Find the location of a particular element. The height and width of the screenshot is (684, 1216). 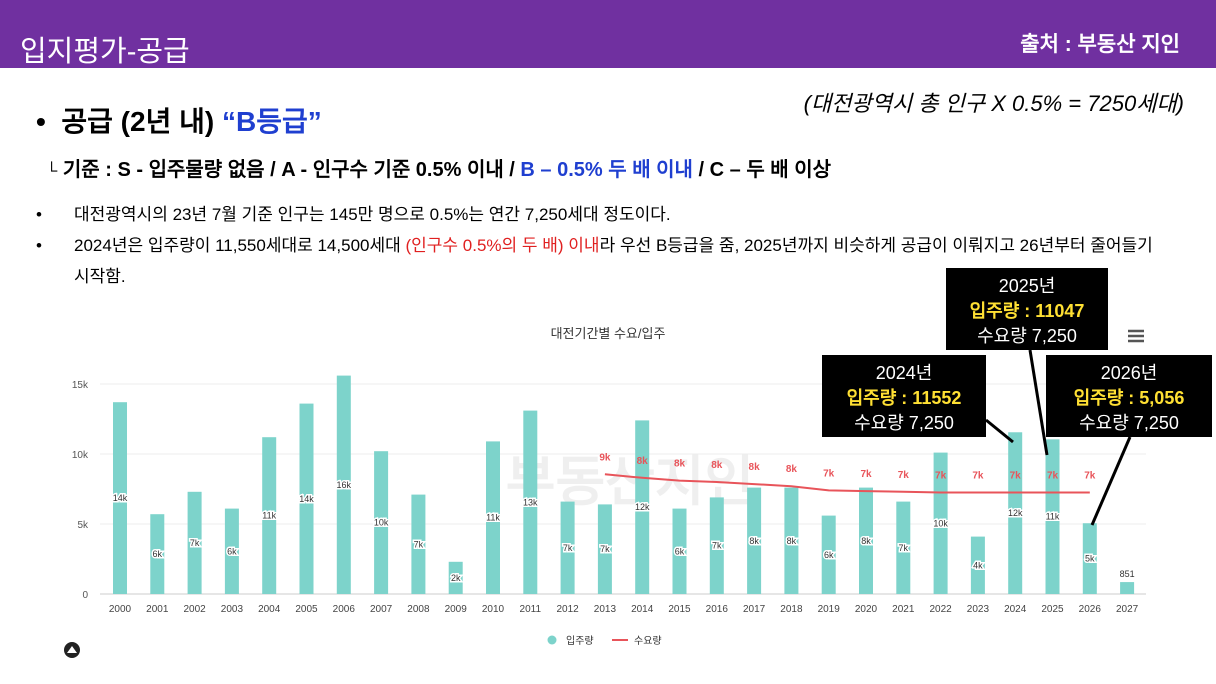

heading-text: 공급 (2년 내) is located at coordinates (141, 121).